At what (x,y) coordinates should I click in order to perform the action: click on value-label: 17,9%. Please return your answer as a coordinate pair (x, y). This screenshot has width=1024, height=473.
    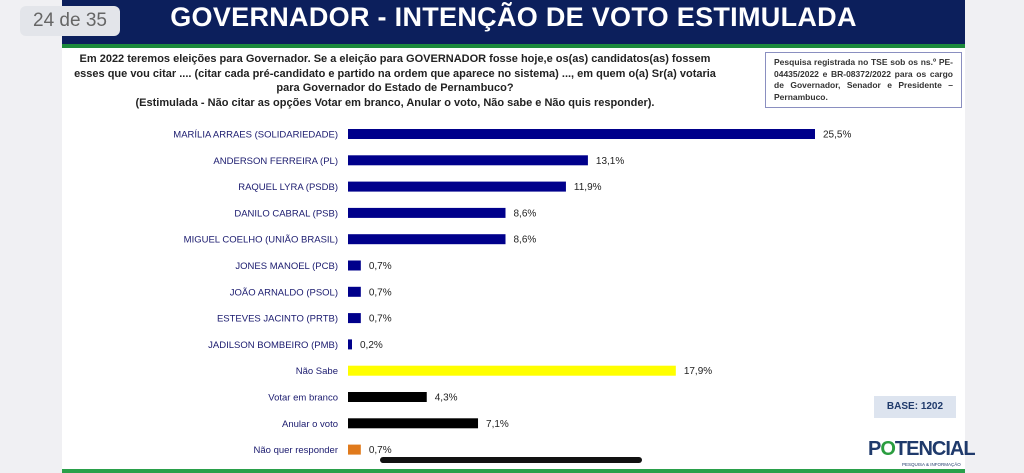
    Looking at the image, I should click on (698, 371).